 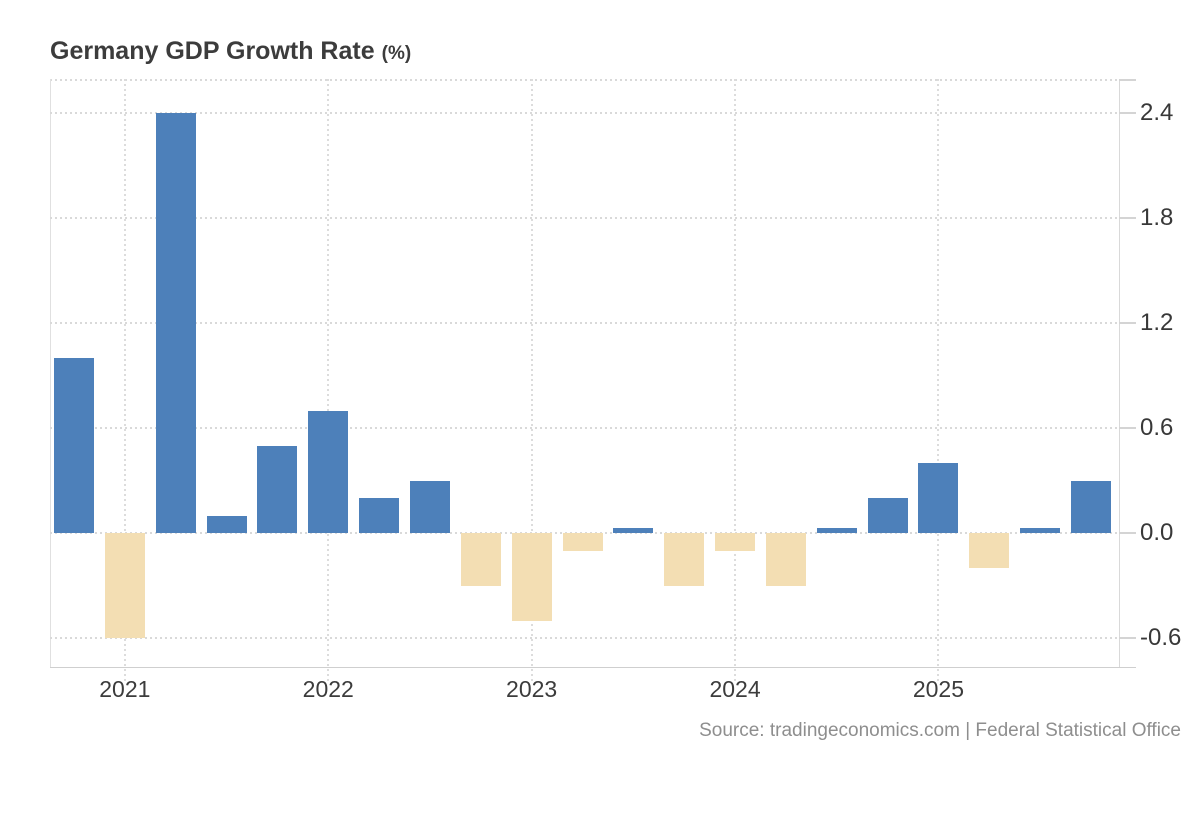 I want to click on x-tick-label-2023: 2023, so click(x=532, y=689).